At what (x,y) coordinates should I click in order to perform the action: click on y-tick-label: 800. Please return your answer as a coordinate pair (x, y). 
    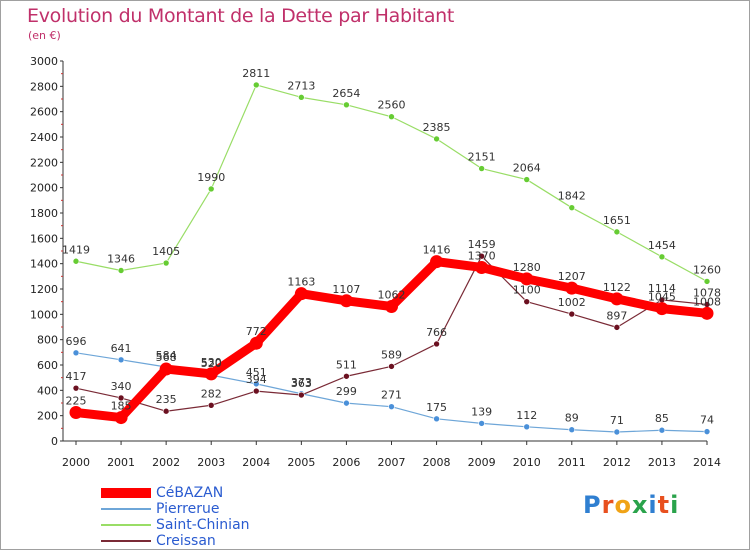
    Looking at the image, I should click on (47, 340).